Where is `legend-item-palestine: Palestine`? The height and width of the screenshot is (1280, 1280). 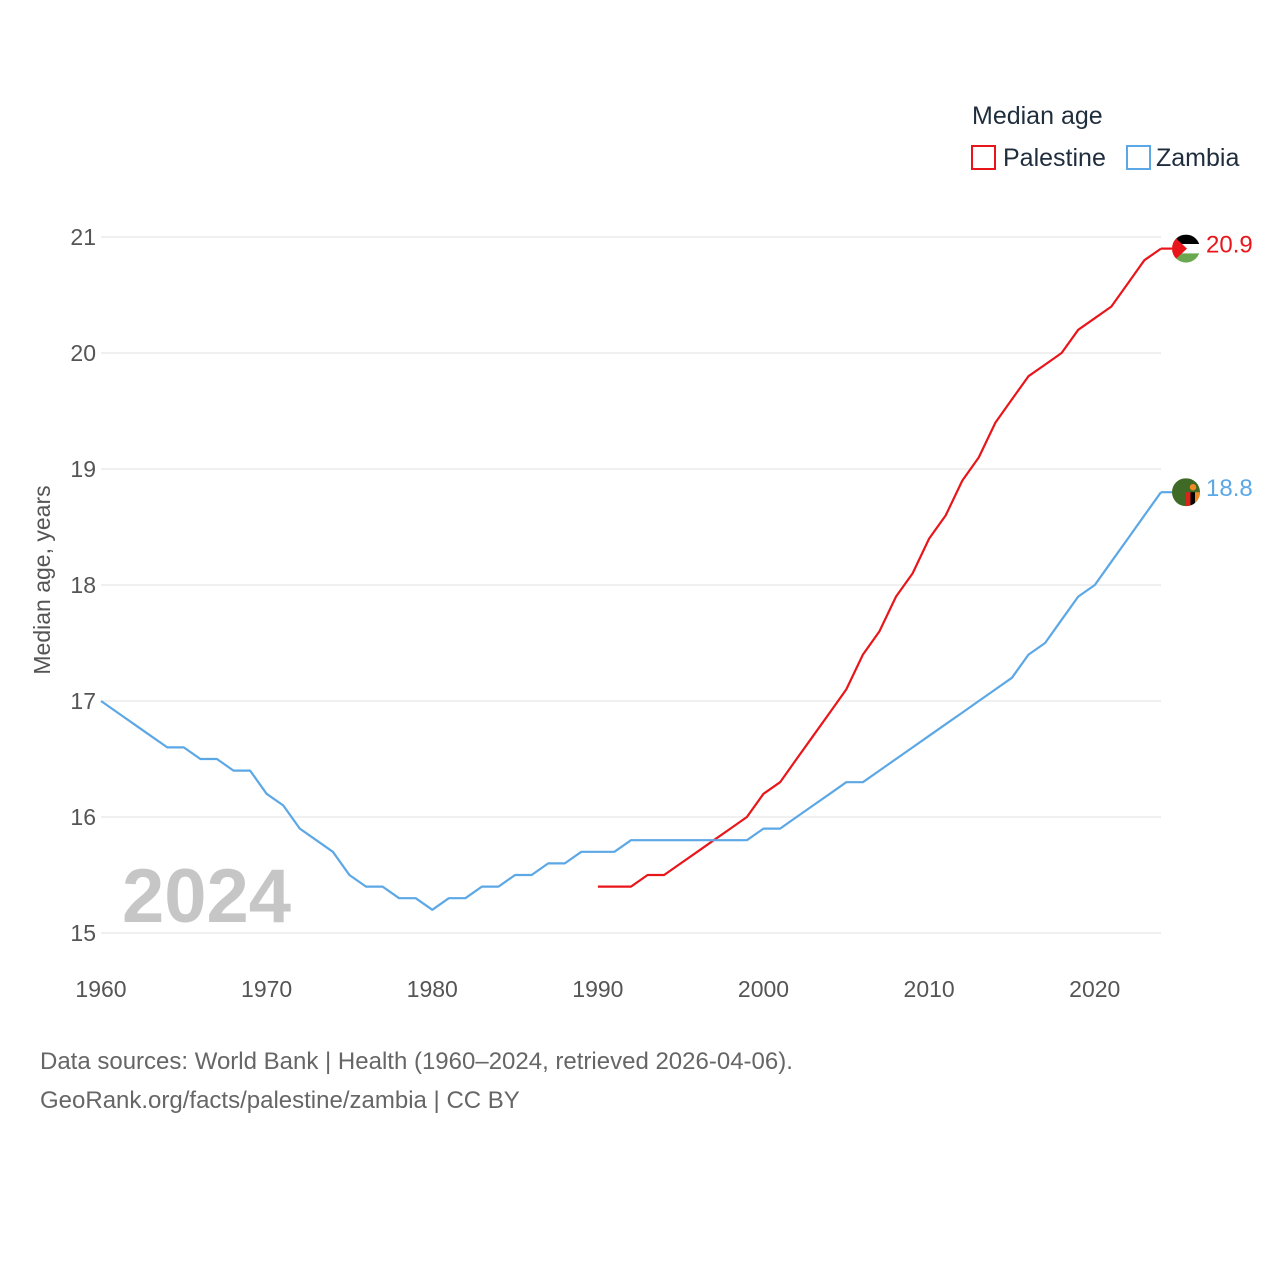
legend-item-palestine: Palestine is located at coordinates (1038, 158).